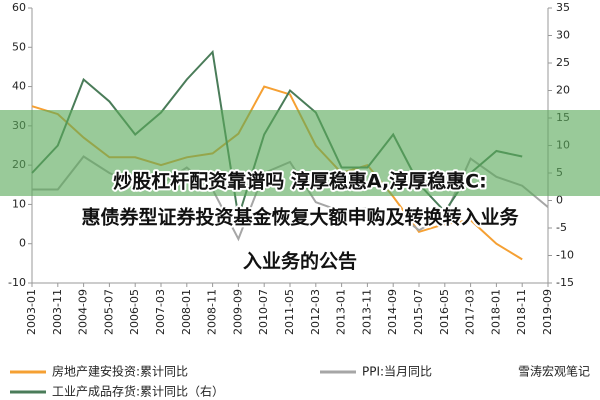 The width and height of the screenshot is (600, 400). What do you see at coordinates (19, 7) in the screenshot?
I see `y-tick-label: 60` at bounding box center [19, 7].